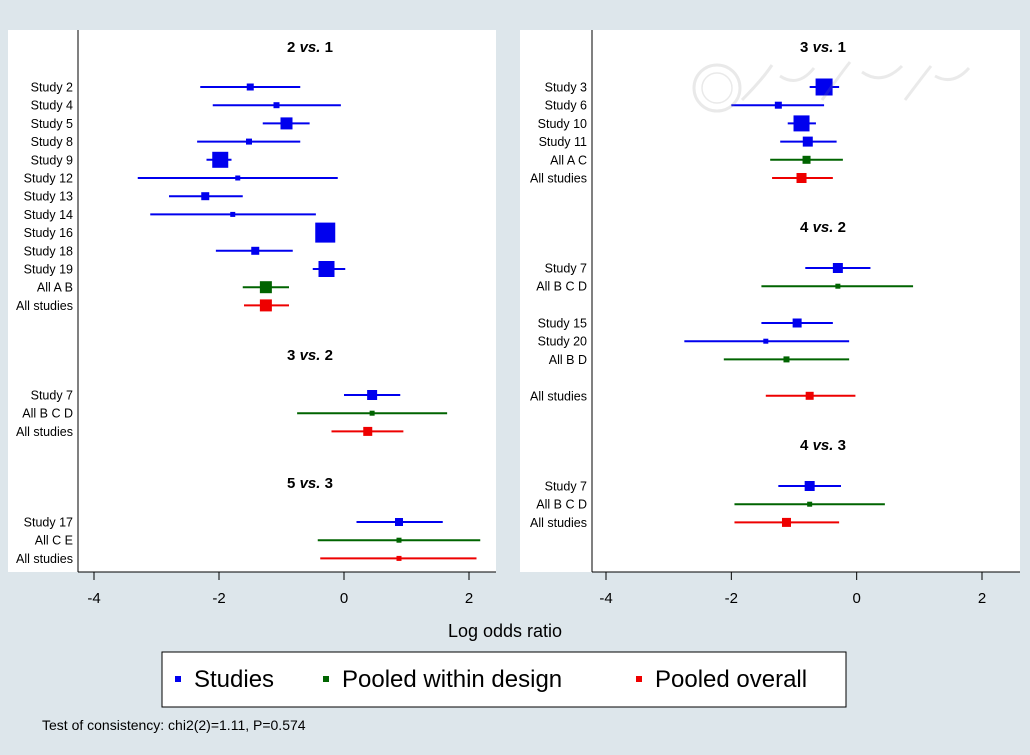 The width and height of the screenshot is (1030, 755). Describe the element at coordinates (293, 47) in the screenshot. I see `title-treatment-a: 2` at that location.